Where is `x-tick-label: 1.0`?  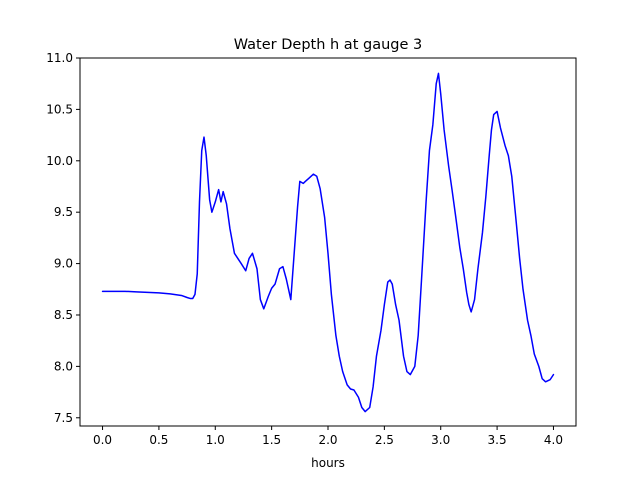
x-tick-label: 1.0 is located at coordinates (215, 440).